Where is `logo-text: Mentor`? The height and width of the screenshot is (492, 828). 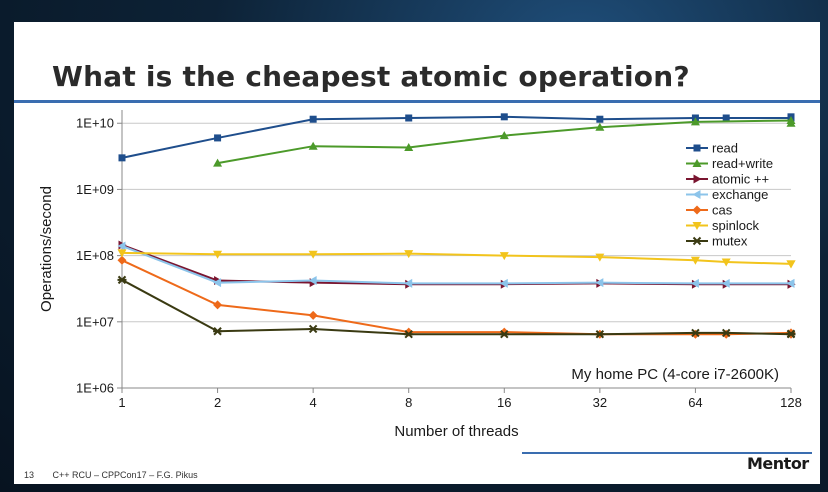
logo-text: Mentor is located at coordinates (778, 463).